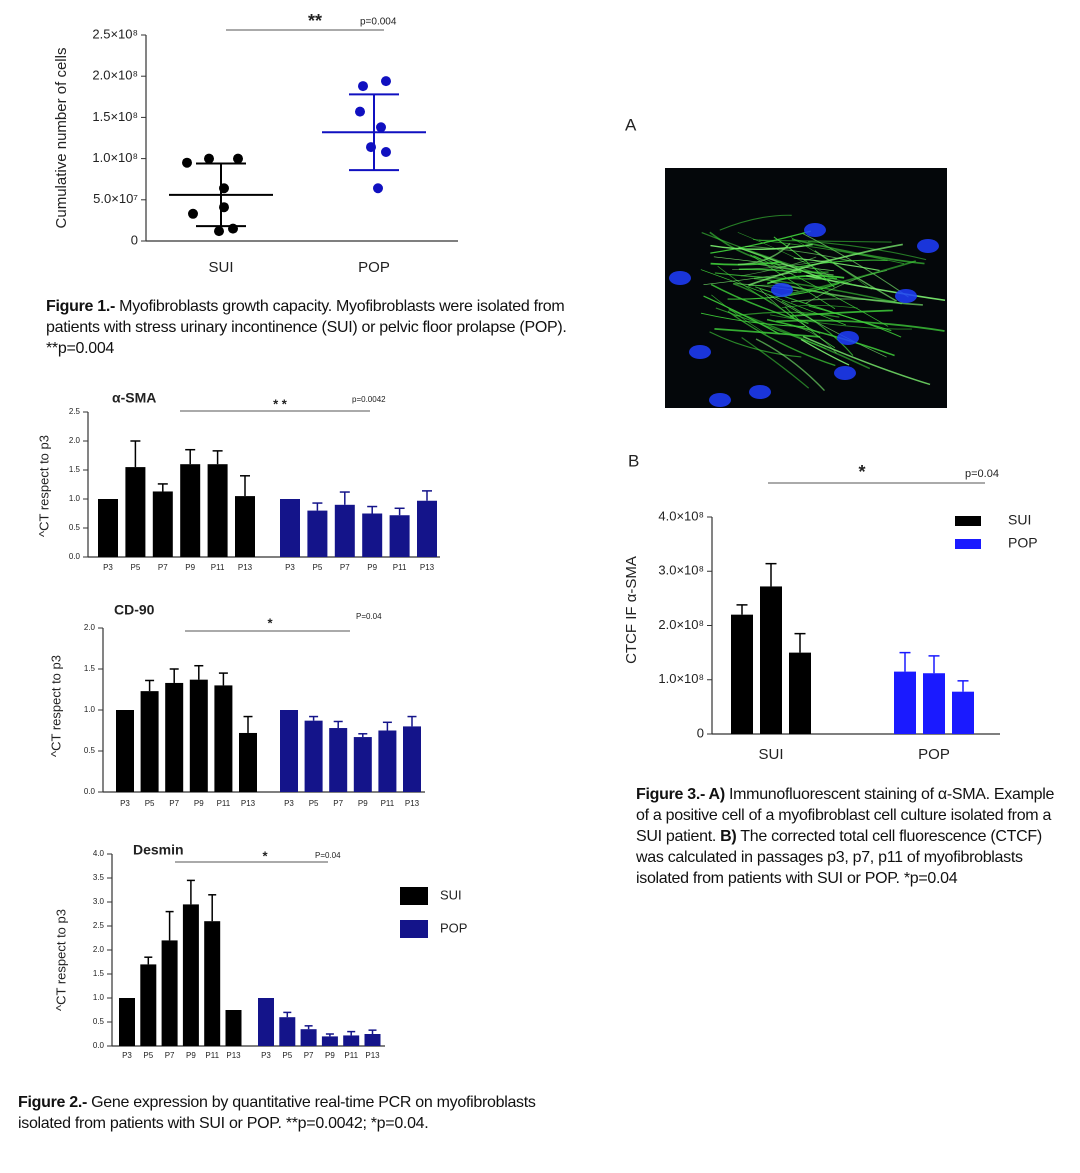 The height and width of the screenshot is (1173, 1080). Describe the element at coordinates (53, 1102) in the screenshot. I see `caption-label: Figure 2.-` at that location.